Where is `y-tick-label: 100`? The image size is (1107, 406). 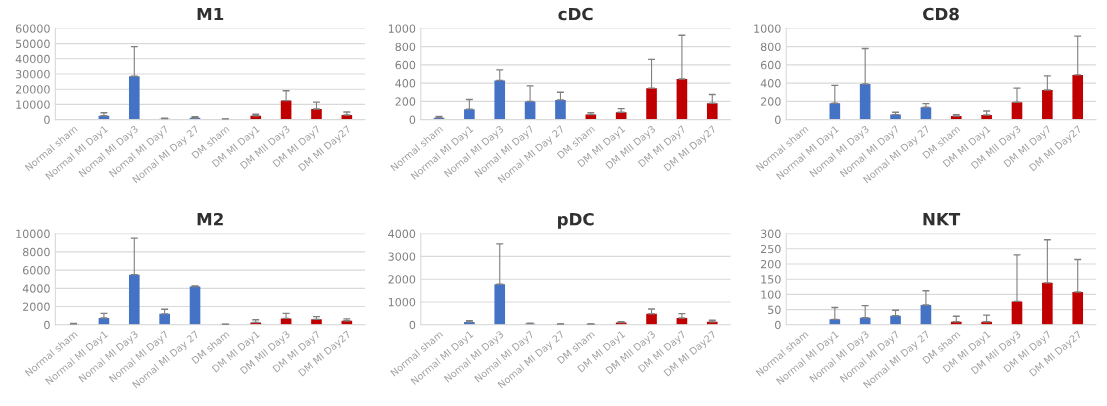 y-tick-label: 100 is located at coordinates (771, 294).